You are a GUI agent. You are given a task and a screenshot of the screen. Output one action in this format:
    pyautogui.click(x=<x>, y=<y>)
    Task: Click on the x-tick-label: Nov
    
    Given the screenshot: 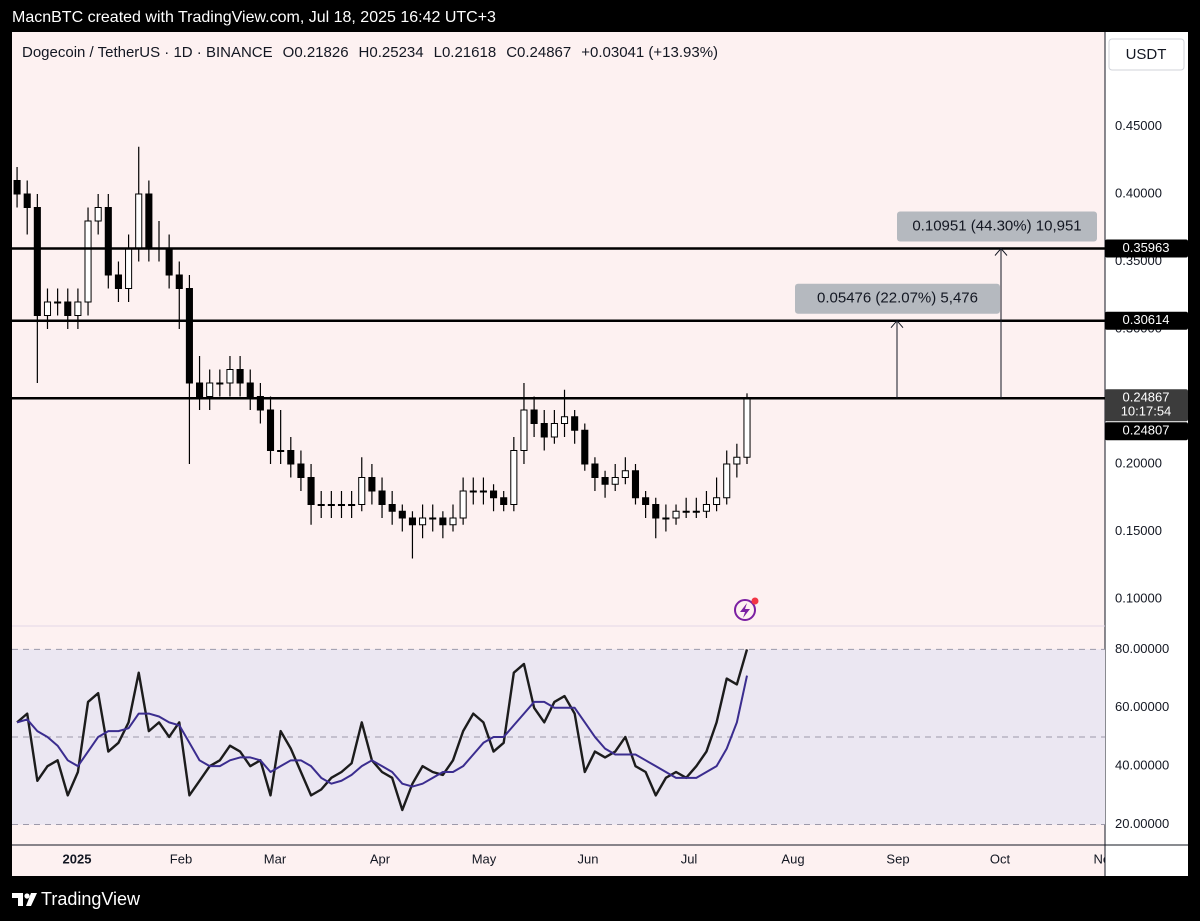 What is the action you would take?
    pyautogui.click(x=1105, y=858)
    